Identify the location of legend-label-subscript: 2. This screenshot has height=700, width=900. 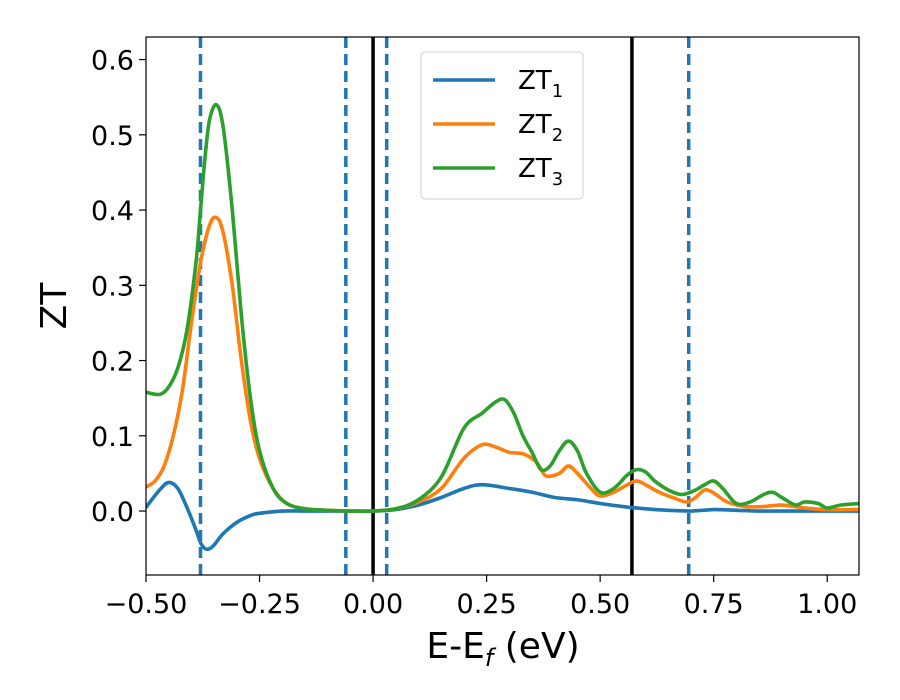
(557, 135).